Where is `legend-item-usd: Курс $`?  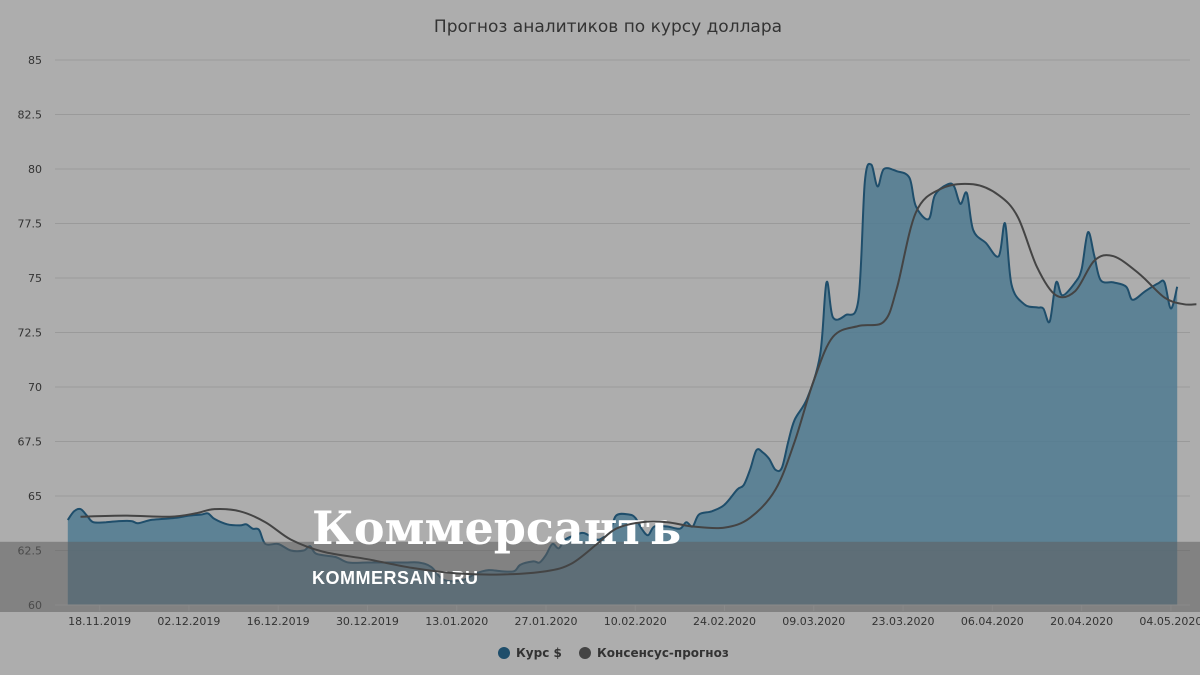
legend-item-usd: Курс $ is located at coordinates (530, 653).